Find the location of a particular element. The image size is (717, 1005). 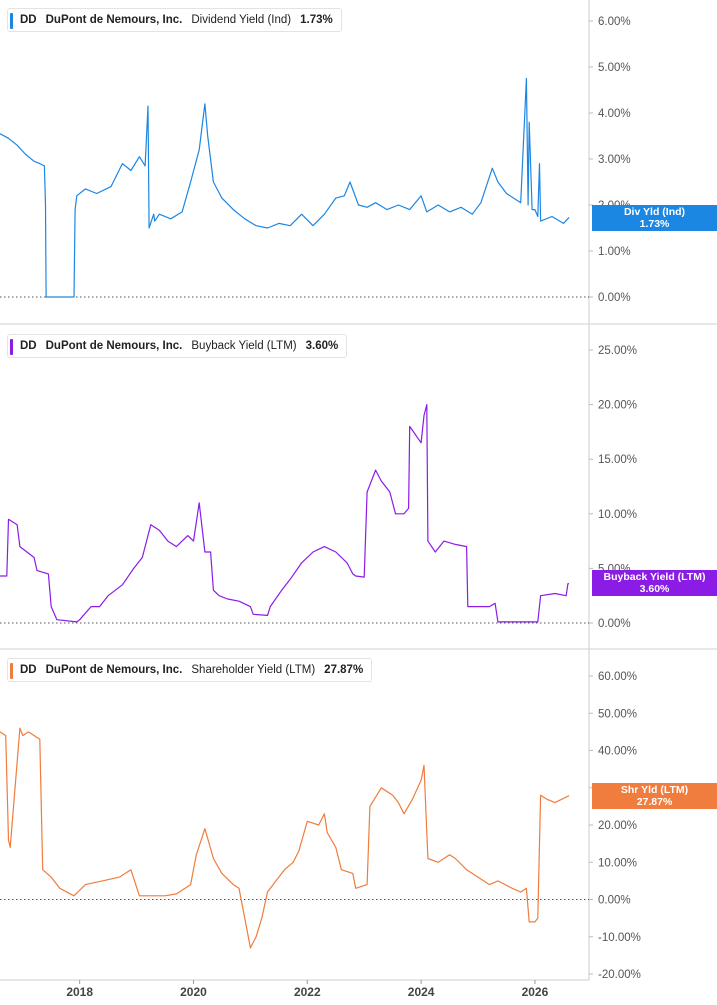

y-tick-label: 25.00% is located at coordinates (617, 351).